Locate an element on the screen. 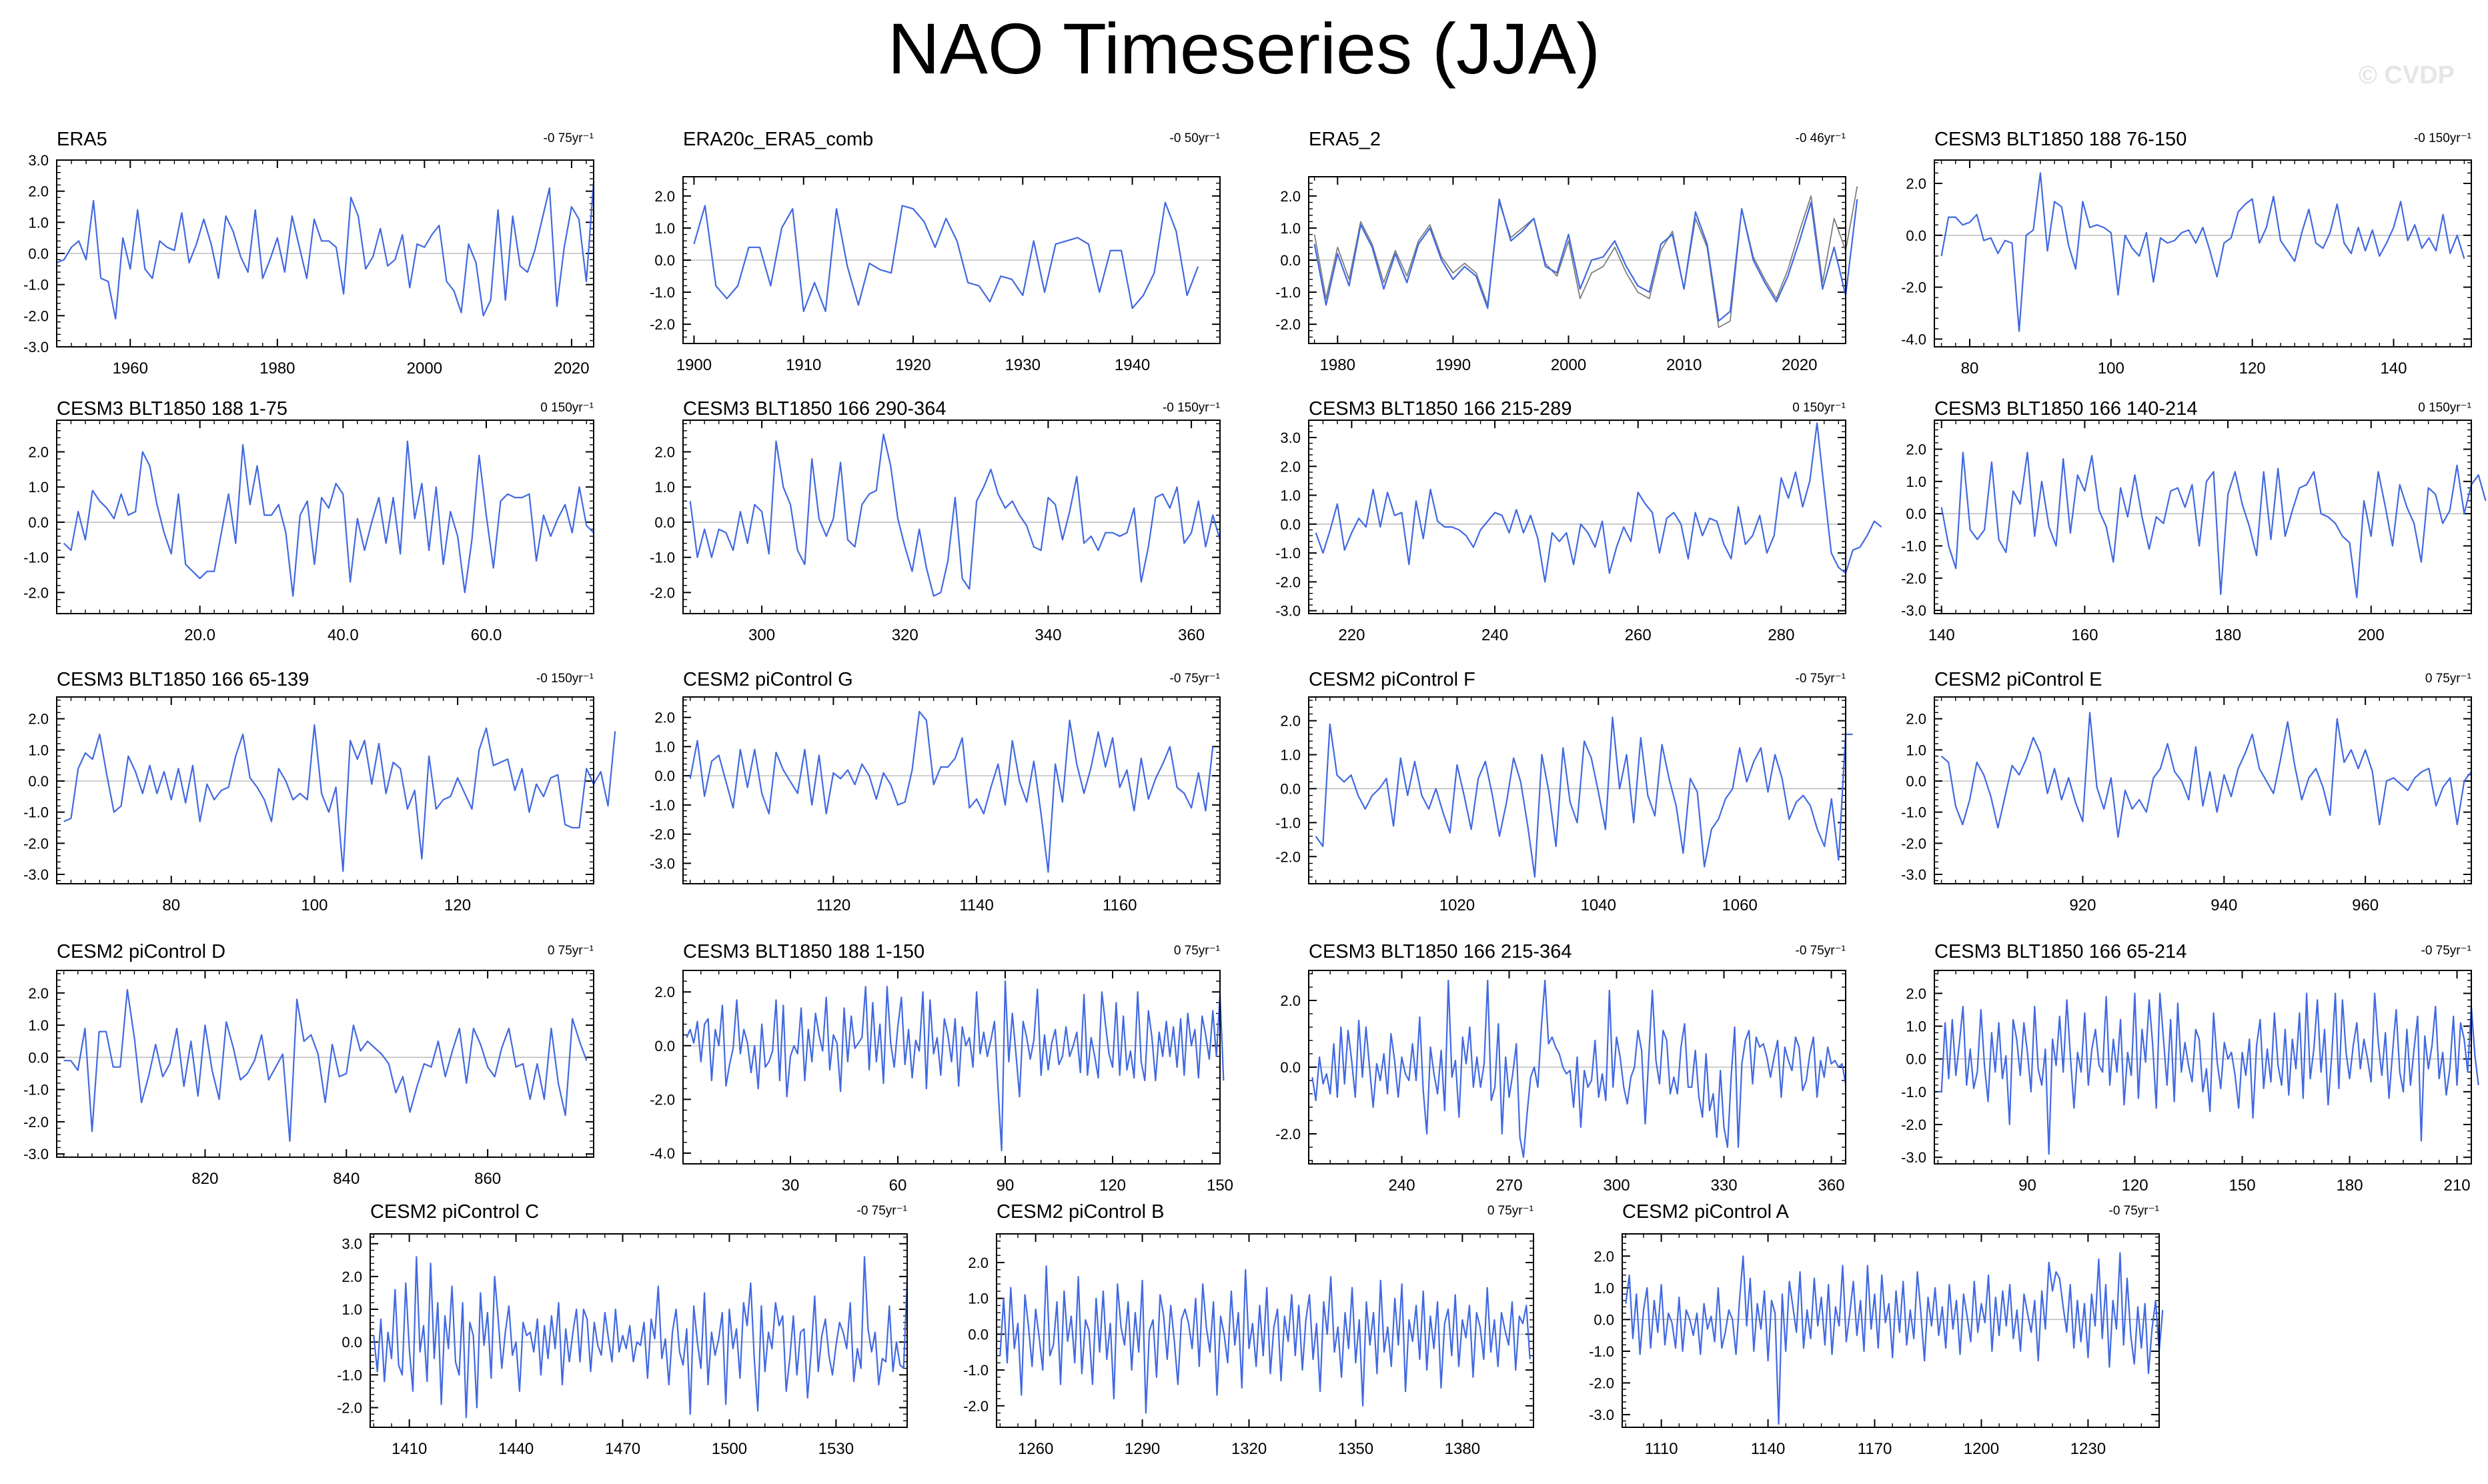 The image size is (2488, 1484). panel-trend: -0 150yr⁻¹ is located at coordinates (1191, 408).